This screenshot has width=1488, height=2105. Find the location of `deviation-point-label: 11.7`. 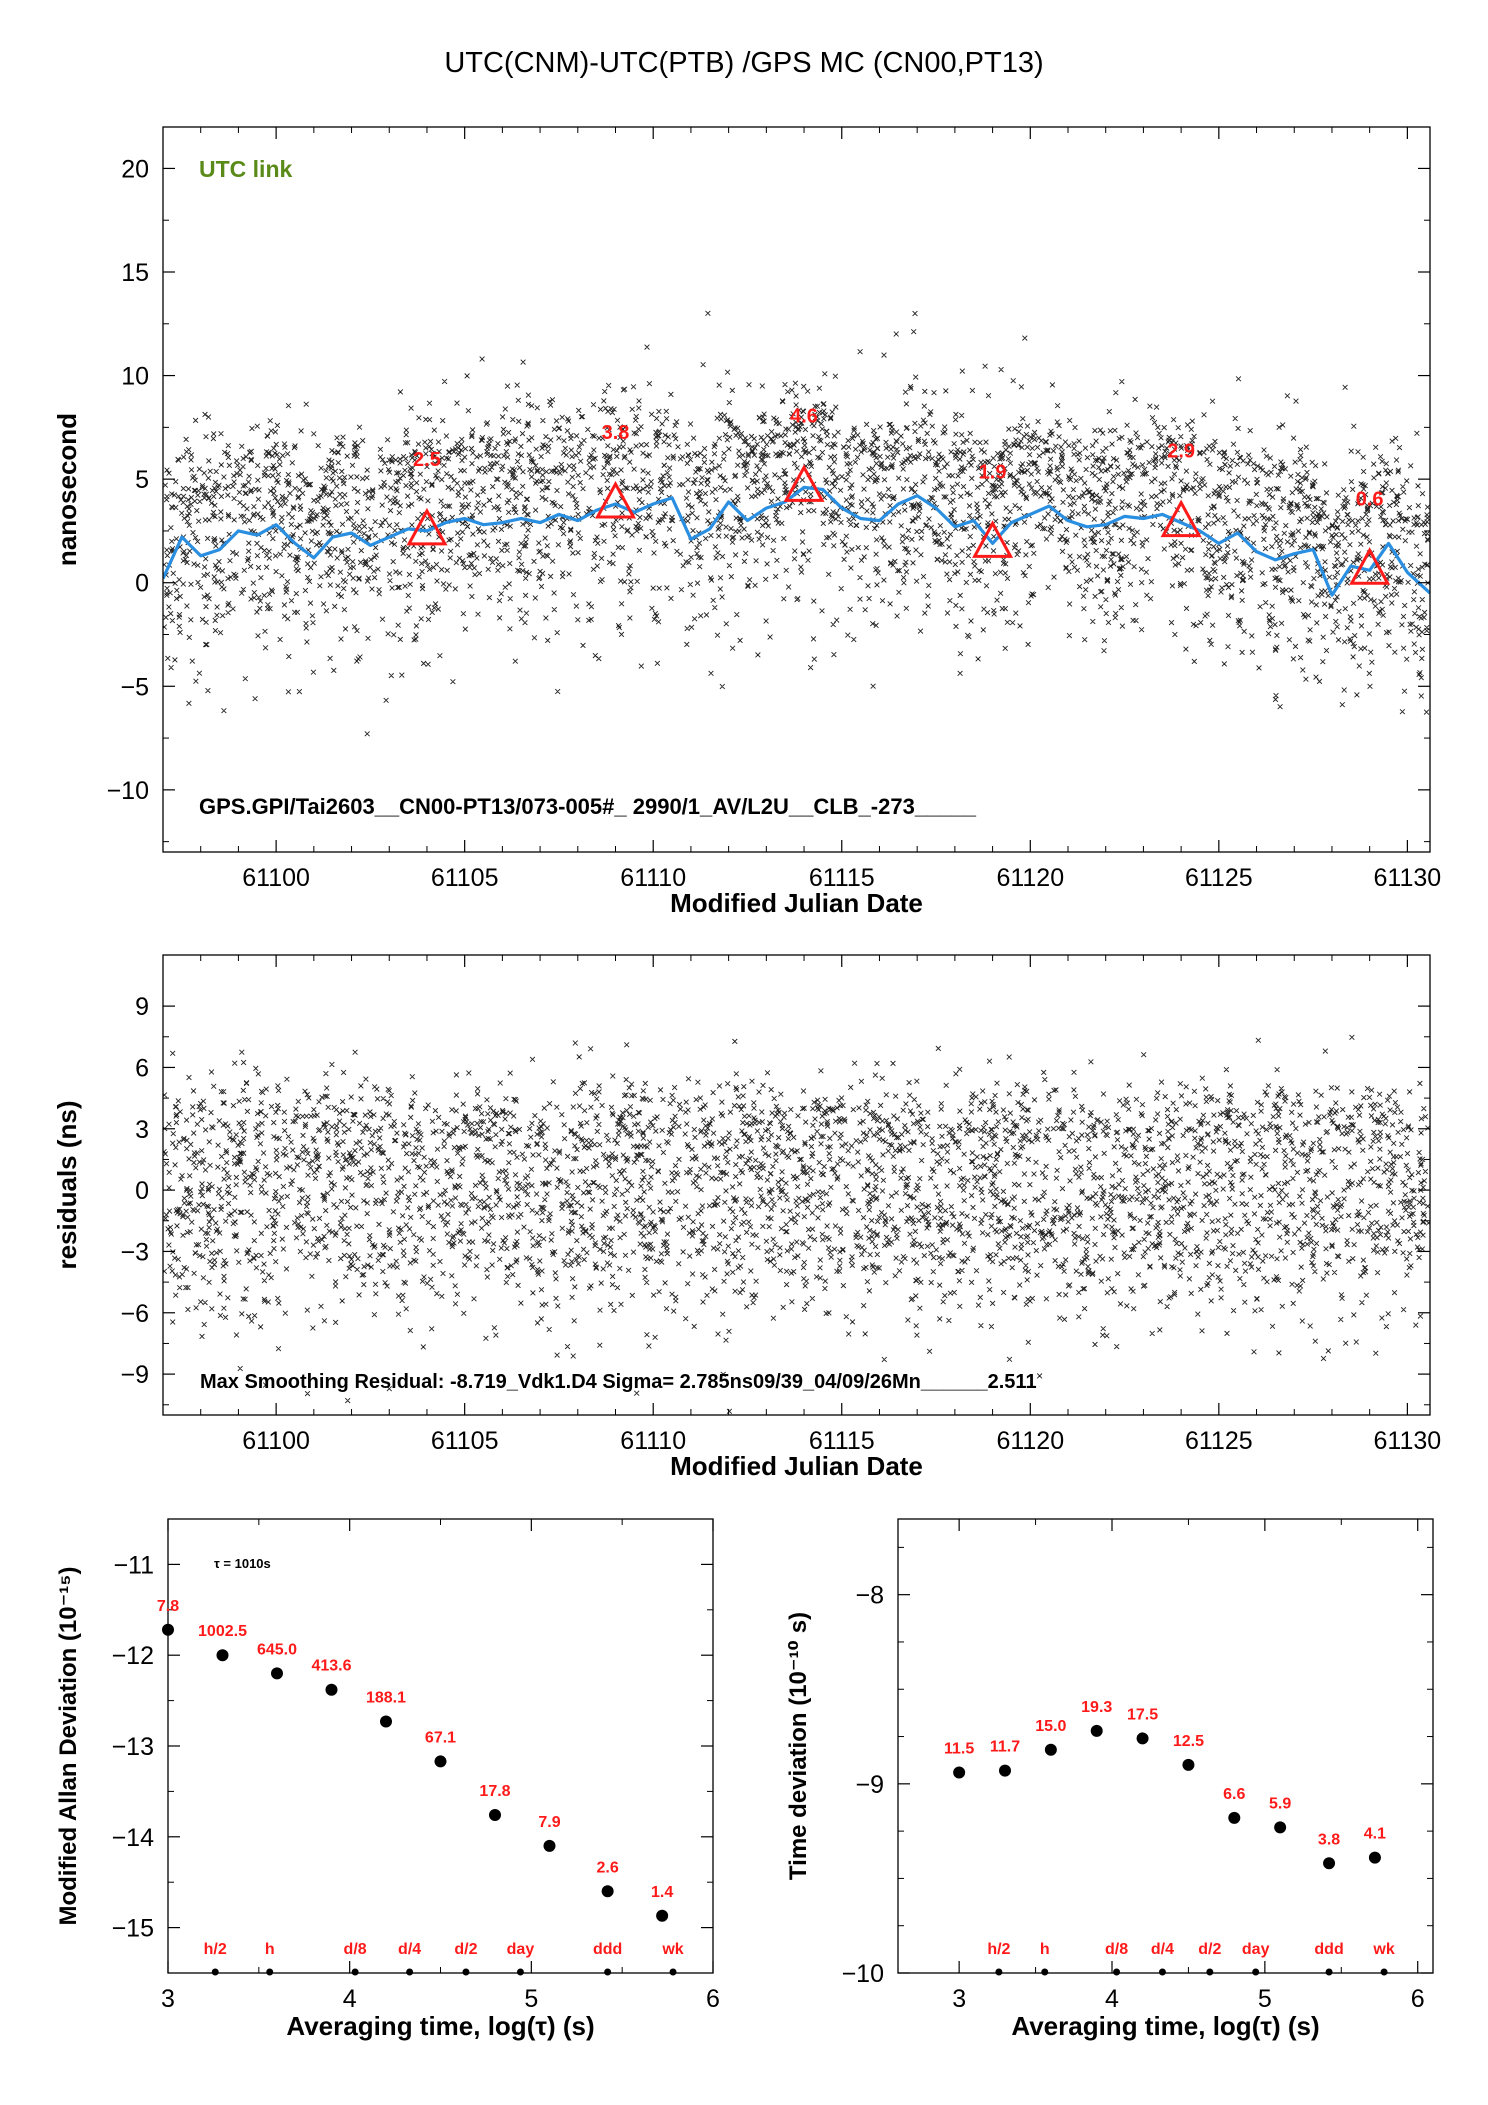

deviation-point-label: 11.7 is located at coordinates (1005, 1747).